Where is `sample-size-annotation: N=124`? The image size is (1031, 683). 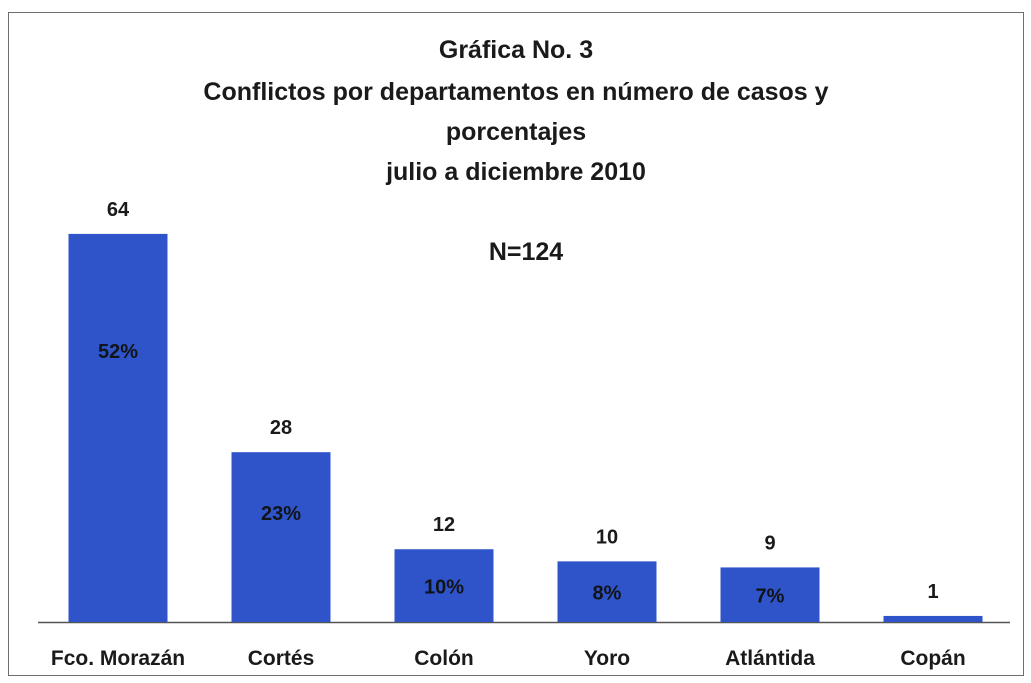
sample-size-annotation: N=124 is located at coordinates (526, 252).